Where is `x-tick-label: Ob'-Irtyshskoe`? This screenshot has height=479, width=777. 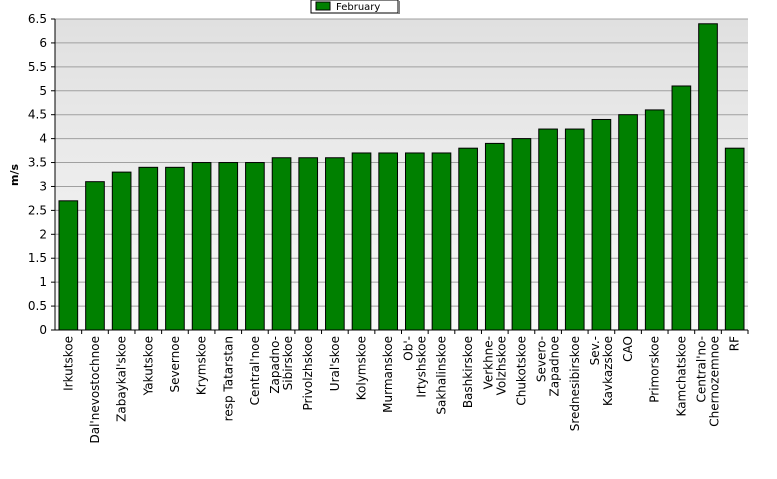 x-tick-label: Ob'-Irtyshskoe is located at coordinates (414, 367).